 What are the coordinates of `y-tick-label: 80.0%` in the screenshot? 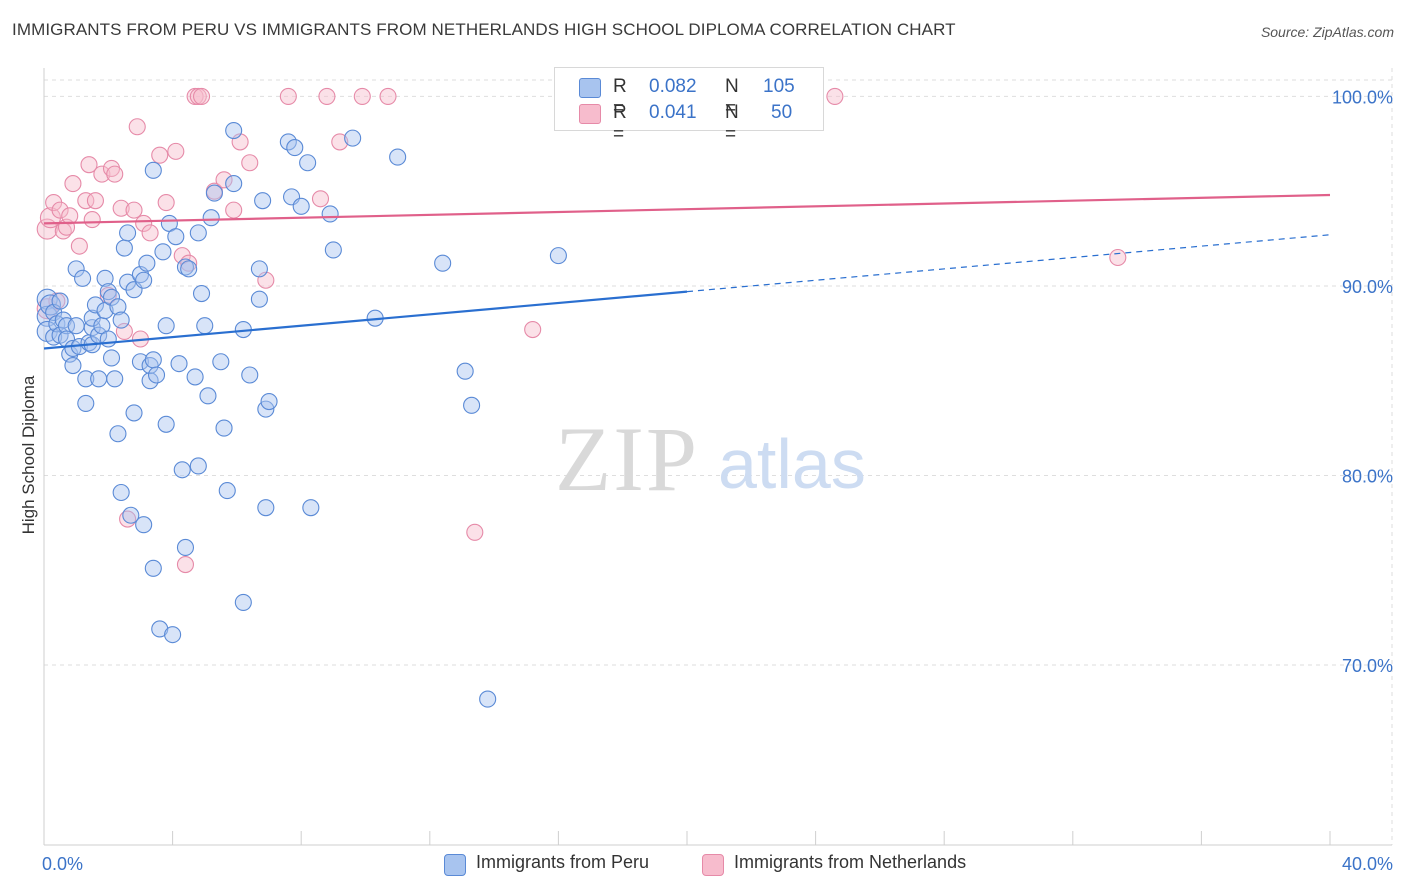 It's located at (1367, 476).